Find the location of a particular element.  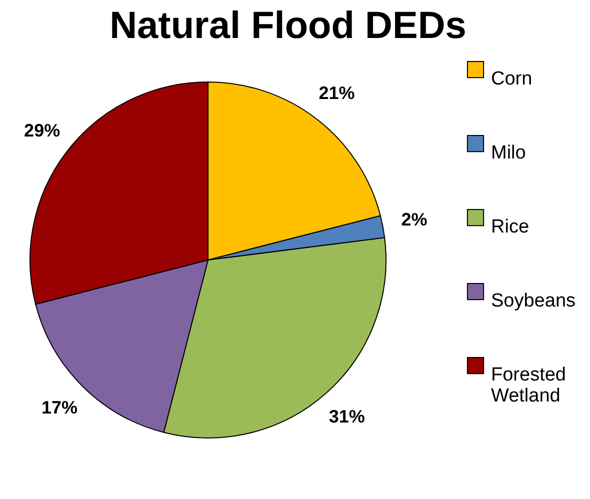

chart-title: Natural Flood DEDs is located at coordinates (288, 26).